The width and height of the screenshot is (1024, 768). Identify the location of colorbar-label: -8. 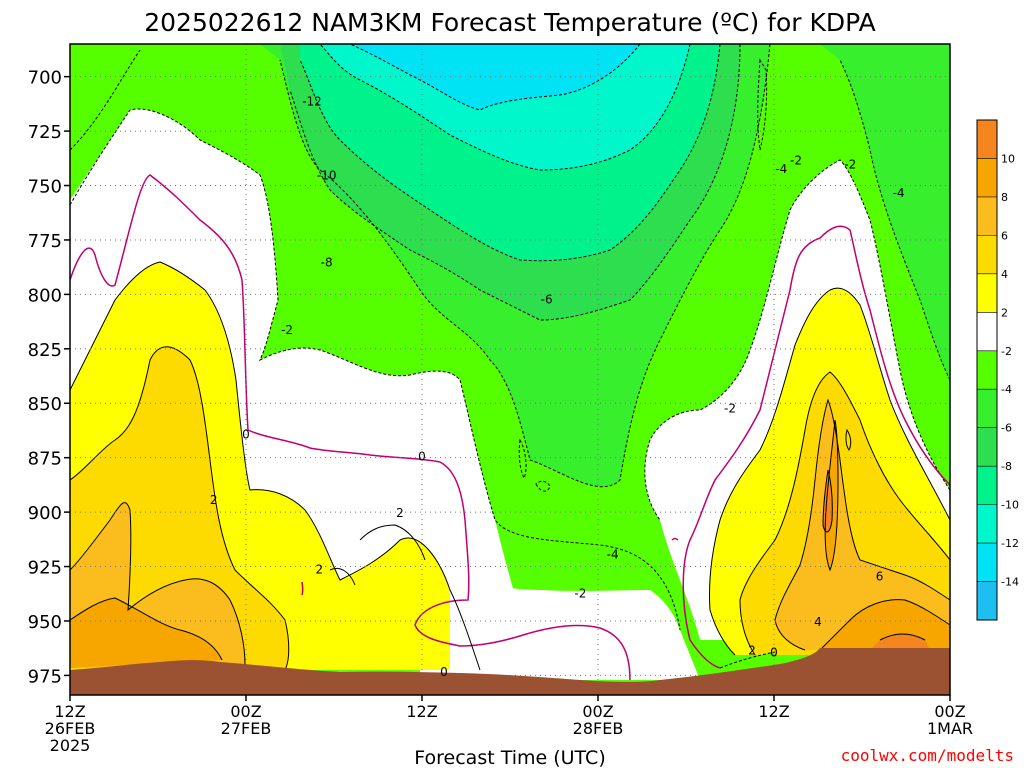
(1006, 466).